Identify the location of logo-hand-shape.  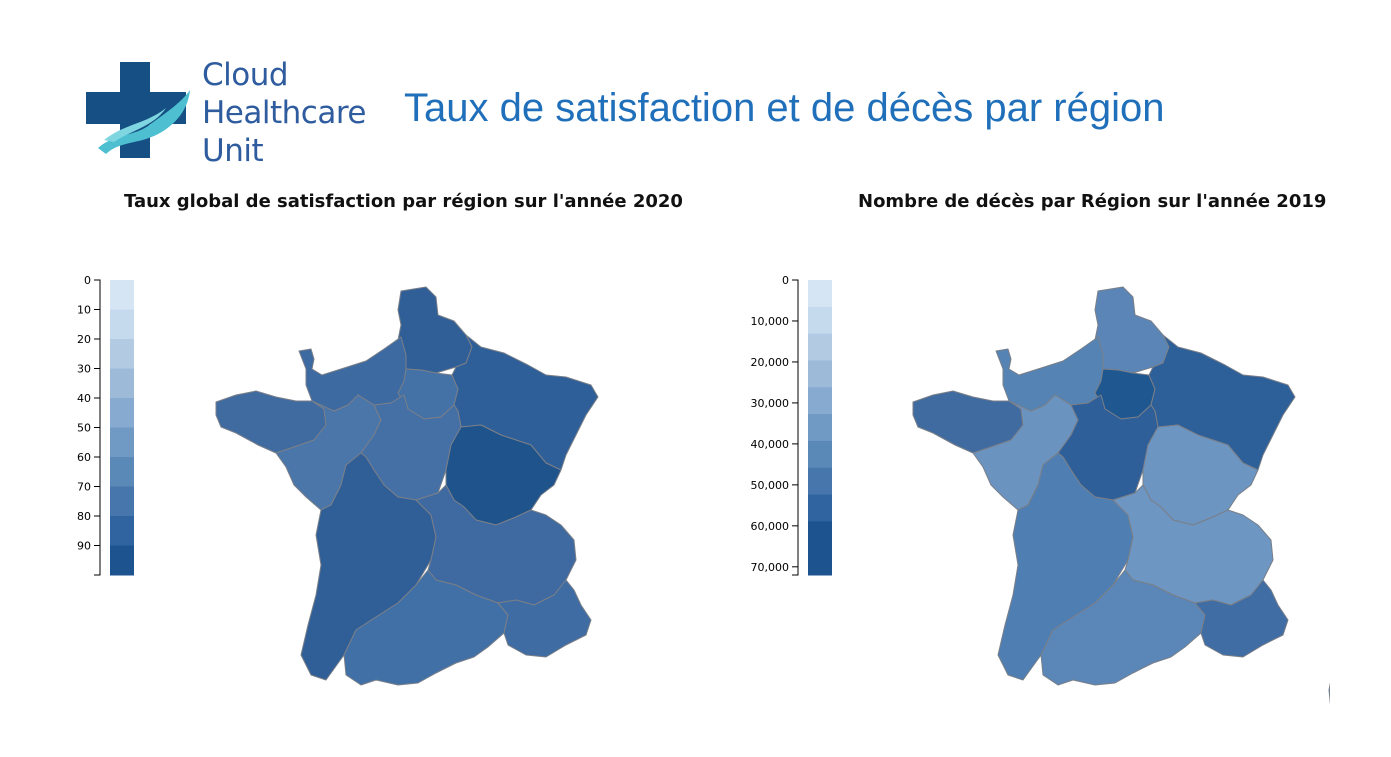
(144, 122).